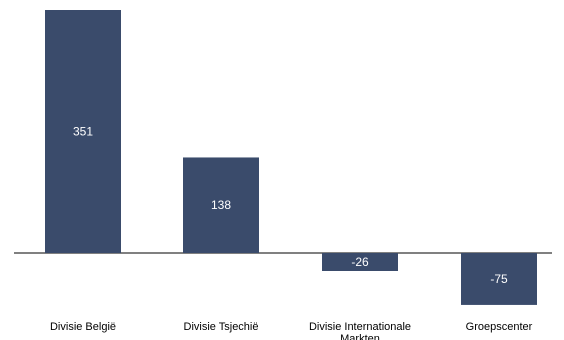 This screenshot has width=564, height=340. What do you see at coordinates (360, 336) in the screenshot?
I see `category-label-line: Markten` at bounding box center [360, 336].